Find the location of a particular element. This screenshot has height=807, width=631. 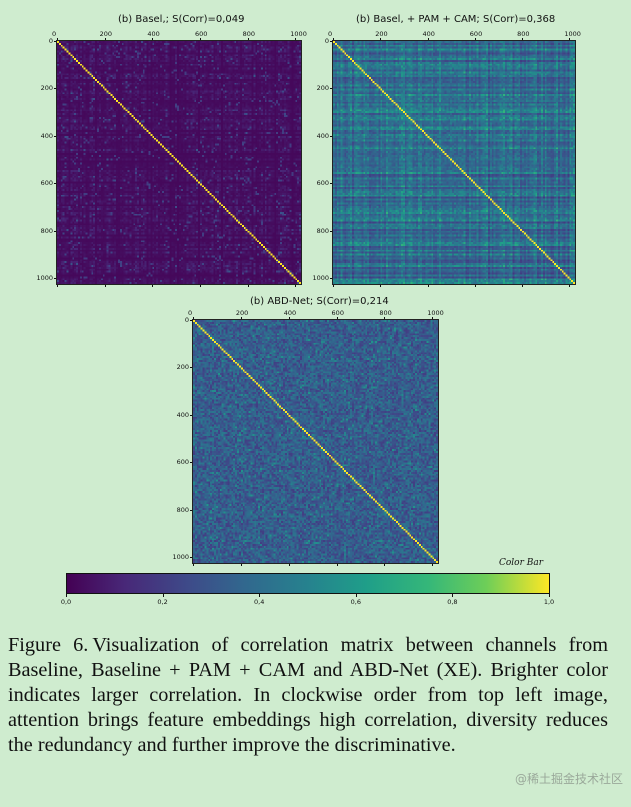

colorbar-tick-label: 0,6 is located at coordinates (355, 602).